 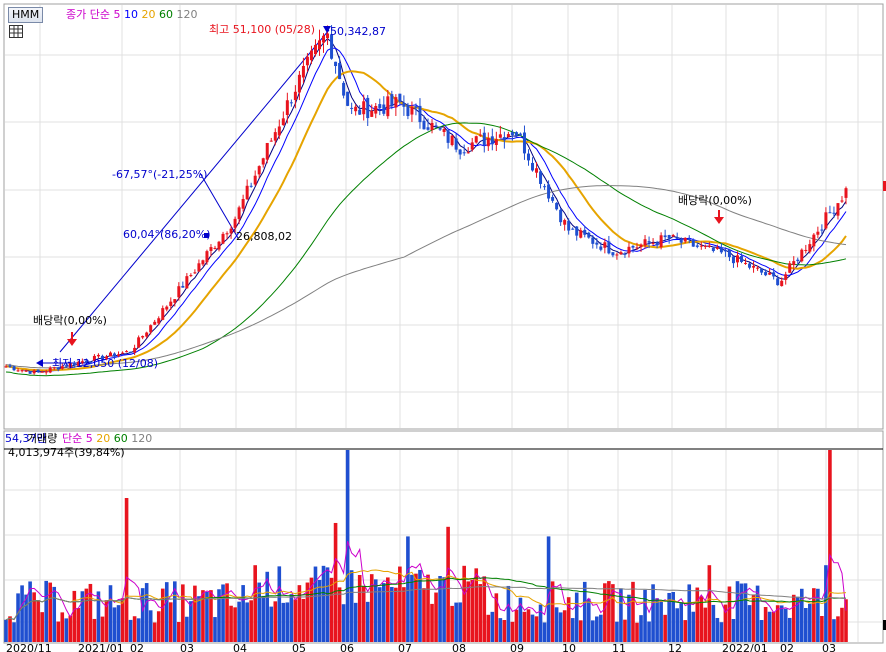 What do you see at coordinates (89, 438) in the screenshot?
I see `volume-legend-ma-5: 5` at bounding box center [89, 438].